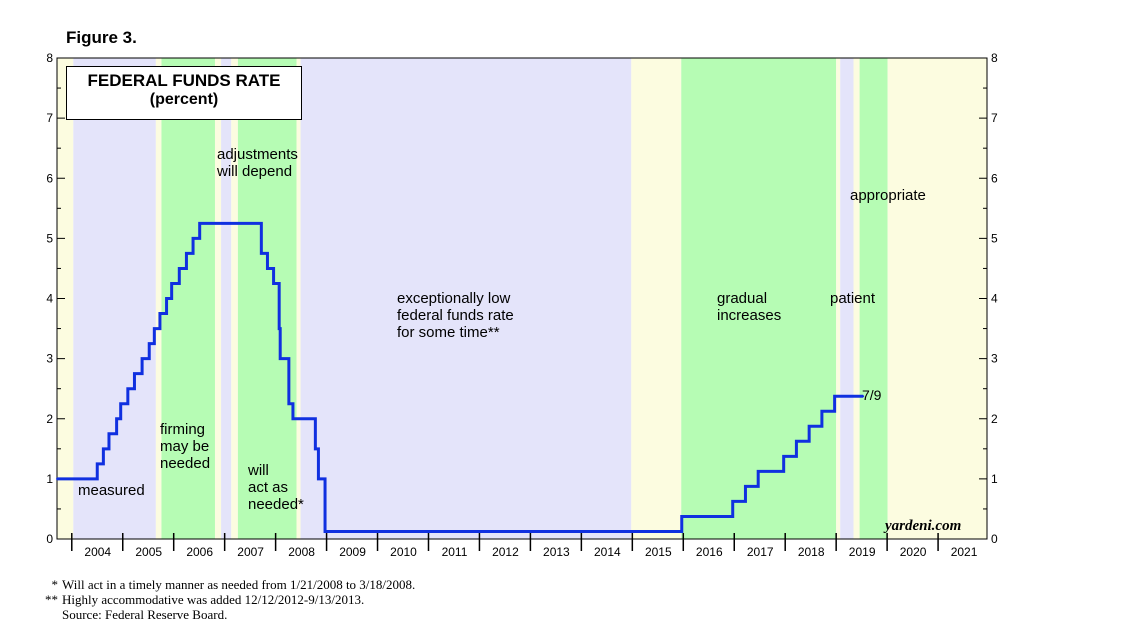 The image size is (1138, 634). Describe the element at coordinates (184, 80) in the screenshot. I see `chart-title: FEDERAL FUNDS RATE` at that location.